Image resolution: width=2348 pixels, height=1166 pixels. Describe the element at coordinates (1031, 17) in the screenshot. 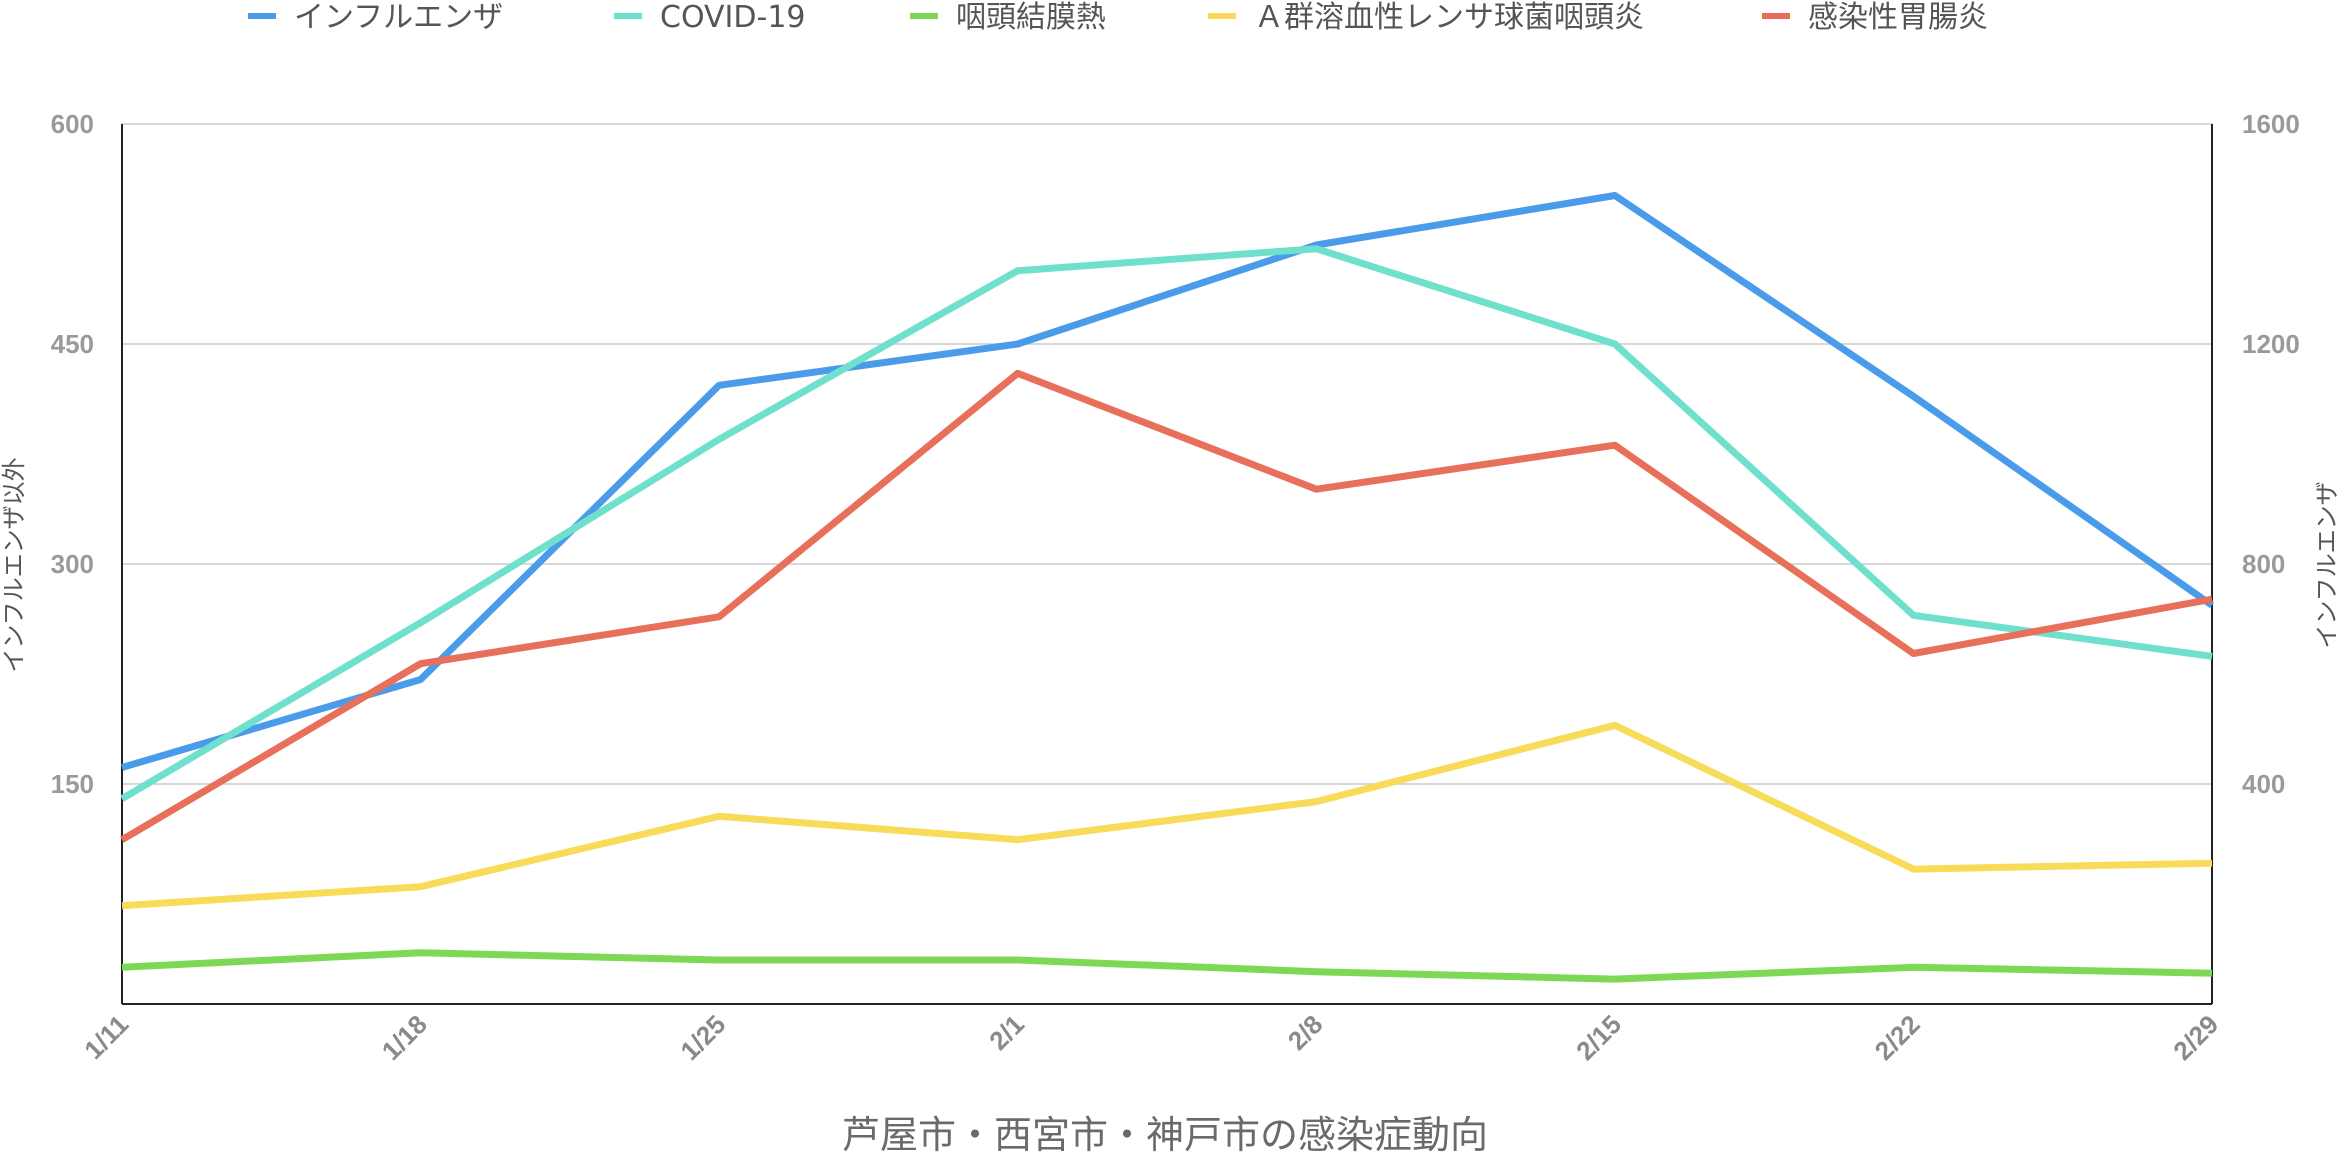

I see `legend-label: 咽頭結膜熱` at that location.